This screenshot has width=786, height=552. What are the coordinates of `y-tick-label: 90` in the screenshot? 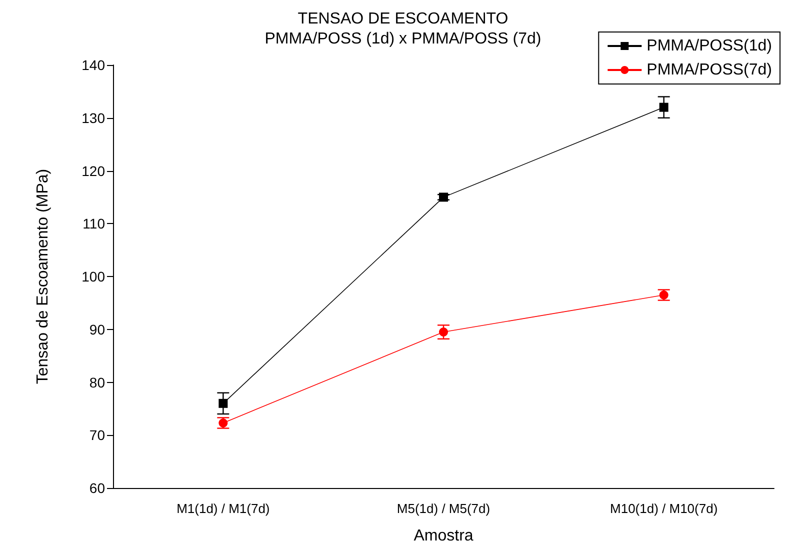 It's located at (97, 329).